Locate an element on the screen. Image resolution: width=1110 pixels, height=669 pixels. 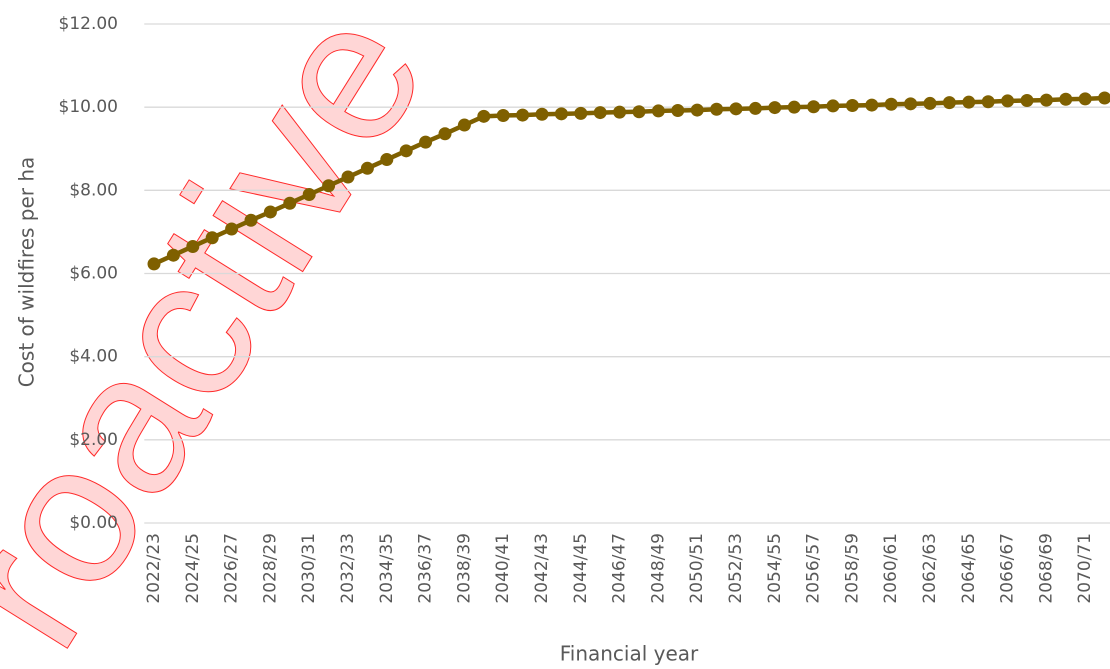
x-tick-label: 2066/67 is located at coordinates (1008, 568).